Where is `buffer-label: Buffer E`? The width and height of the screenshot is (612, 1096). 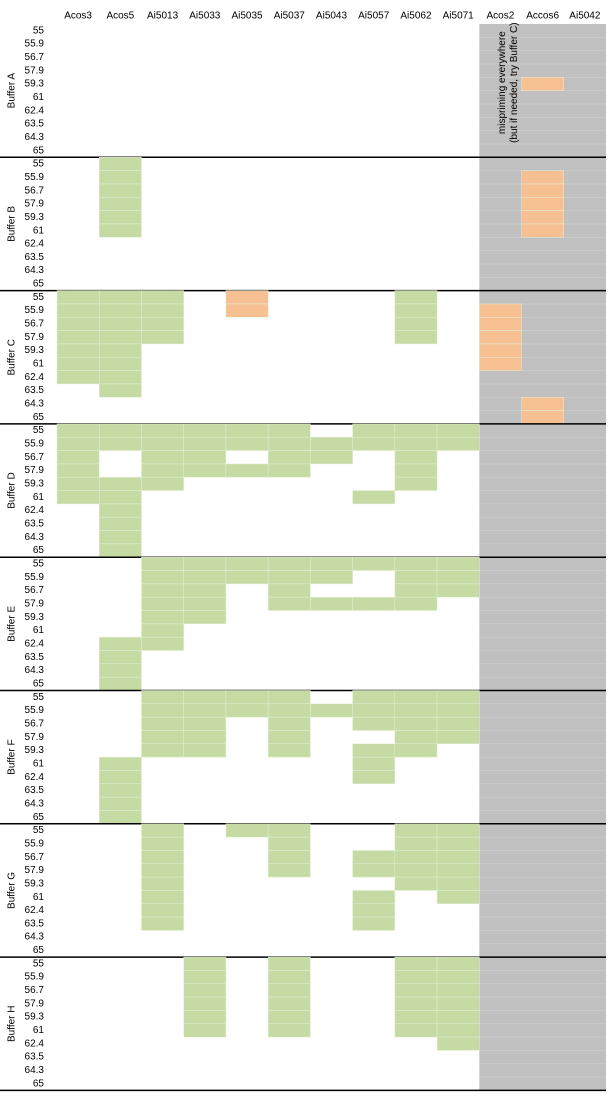
buffer-label: Buffer E is located at coordinates (12, 624).